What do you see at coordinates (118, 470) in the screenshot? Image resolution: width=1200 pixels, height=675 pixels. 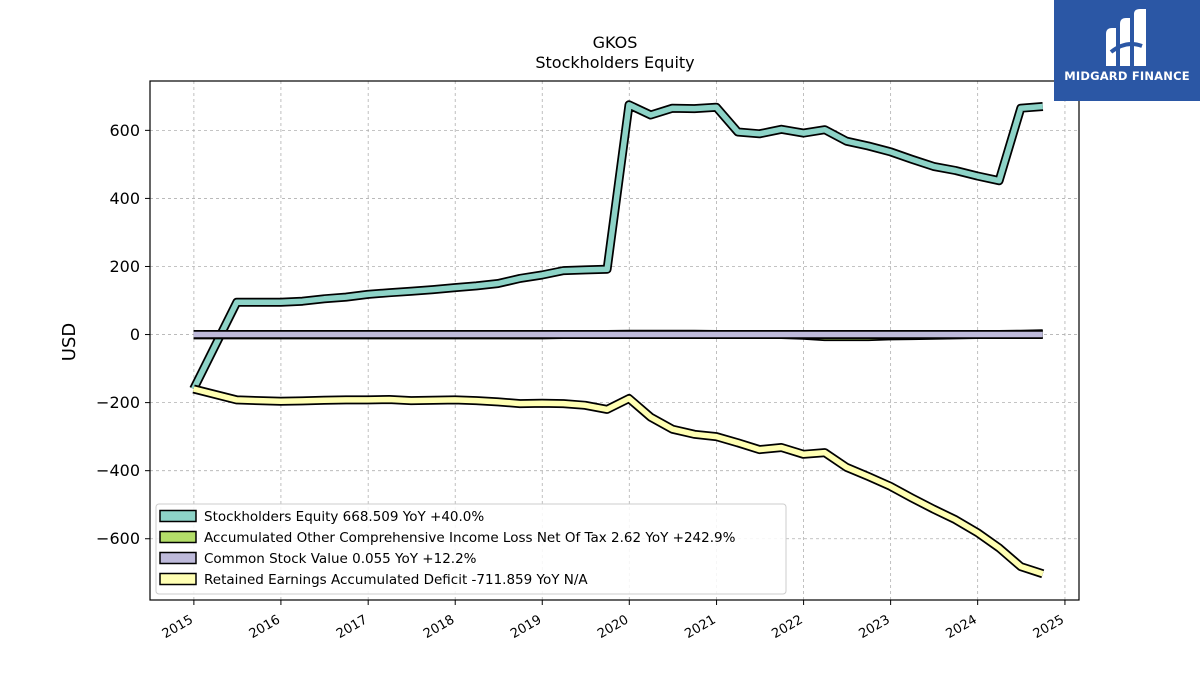 I see `y-tick-label: −400` at bounding box center [118, 470].